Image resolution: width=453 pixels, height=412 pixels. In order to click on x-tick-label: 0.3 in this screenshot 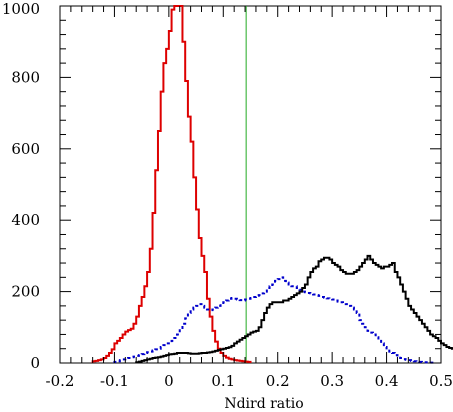, I will do `click(332, 381)`.